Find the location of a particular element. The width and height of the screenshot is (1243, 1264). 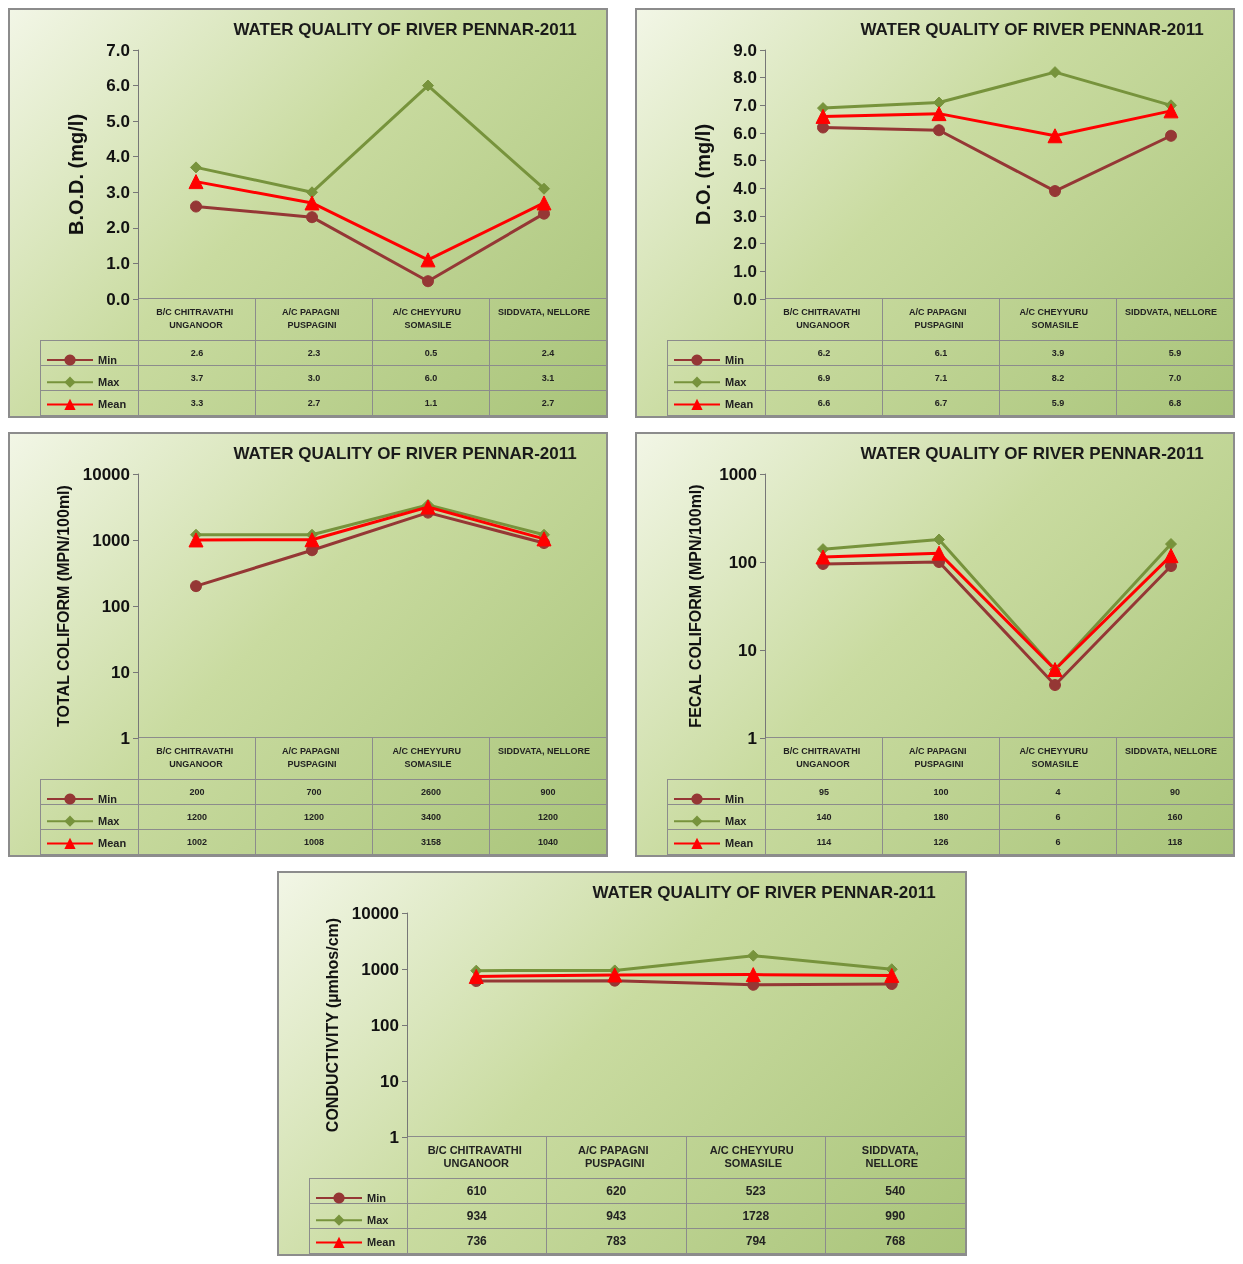

data-label: 943 is located at coordinates (616, 1216).